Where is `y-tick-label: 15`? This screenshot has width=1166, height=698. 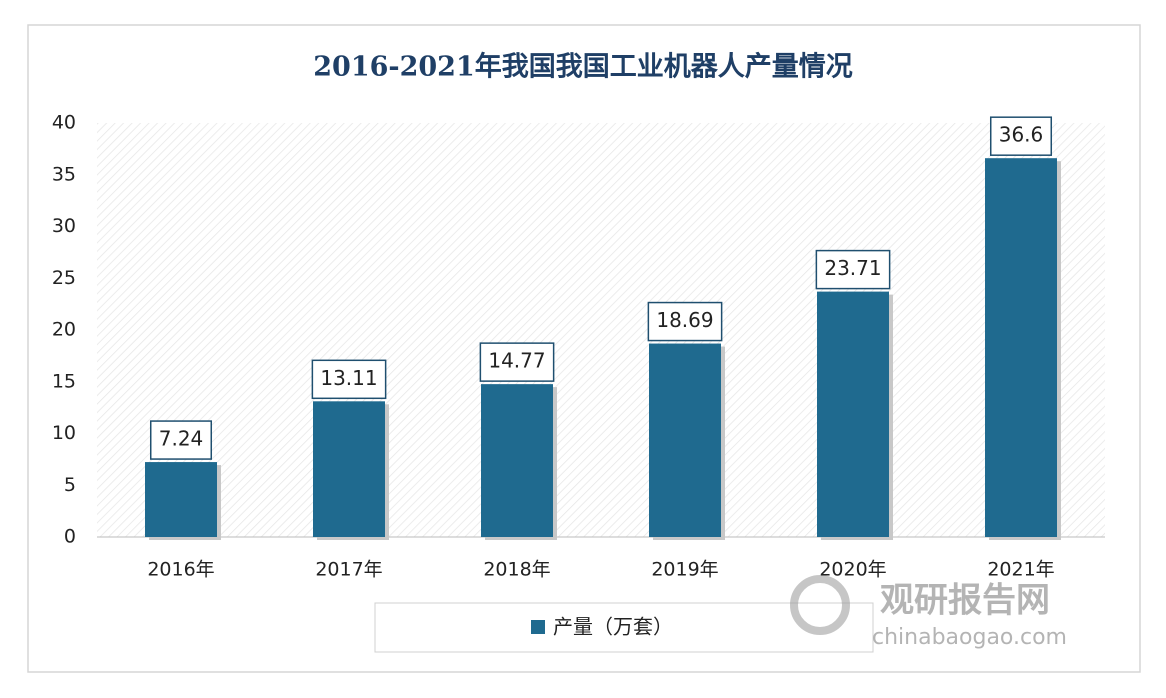 y-tick-label: 15 is located at coordinates (64, 381).